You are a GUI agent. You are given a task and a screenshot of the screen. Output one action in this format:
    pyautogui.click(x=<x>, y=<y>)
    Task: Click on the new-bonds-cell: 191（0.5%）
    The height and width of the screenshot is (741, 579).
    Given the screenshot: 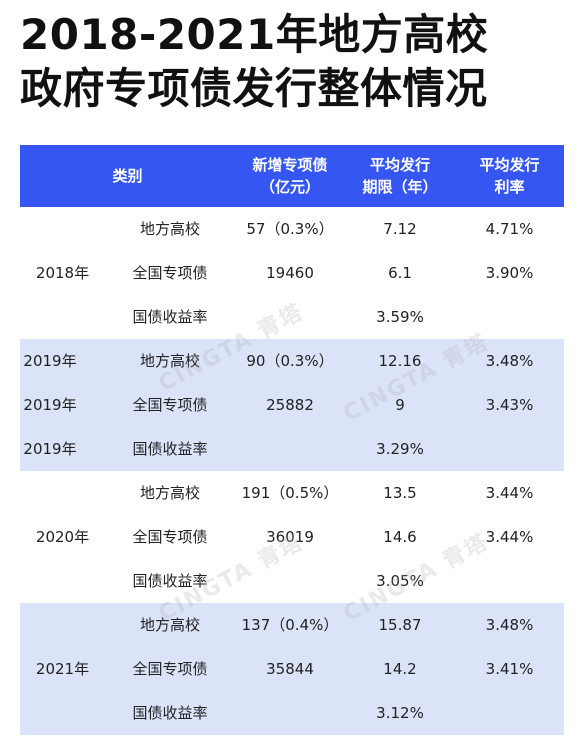 What is the action you would take?
    pyautogui.click(x=290, y=493)
    